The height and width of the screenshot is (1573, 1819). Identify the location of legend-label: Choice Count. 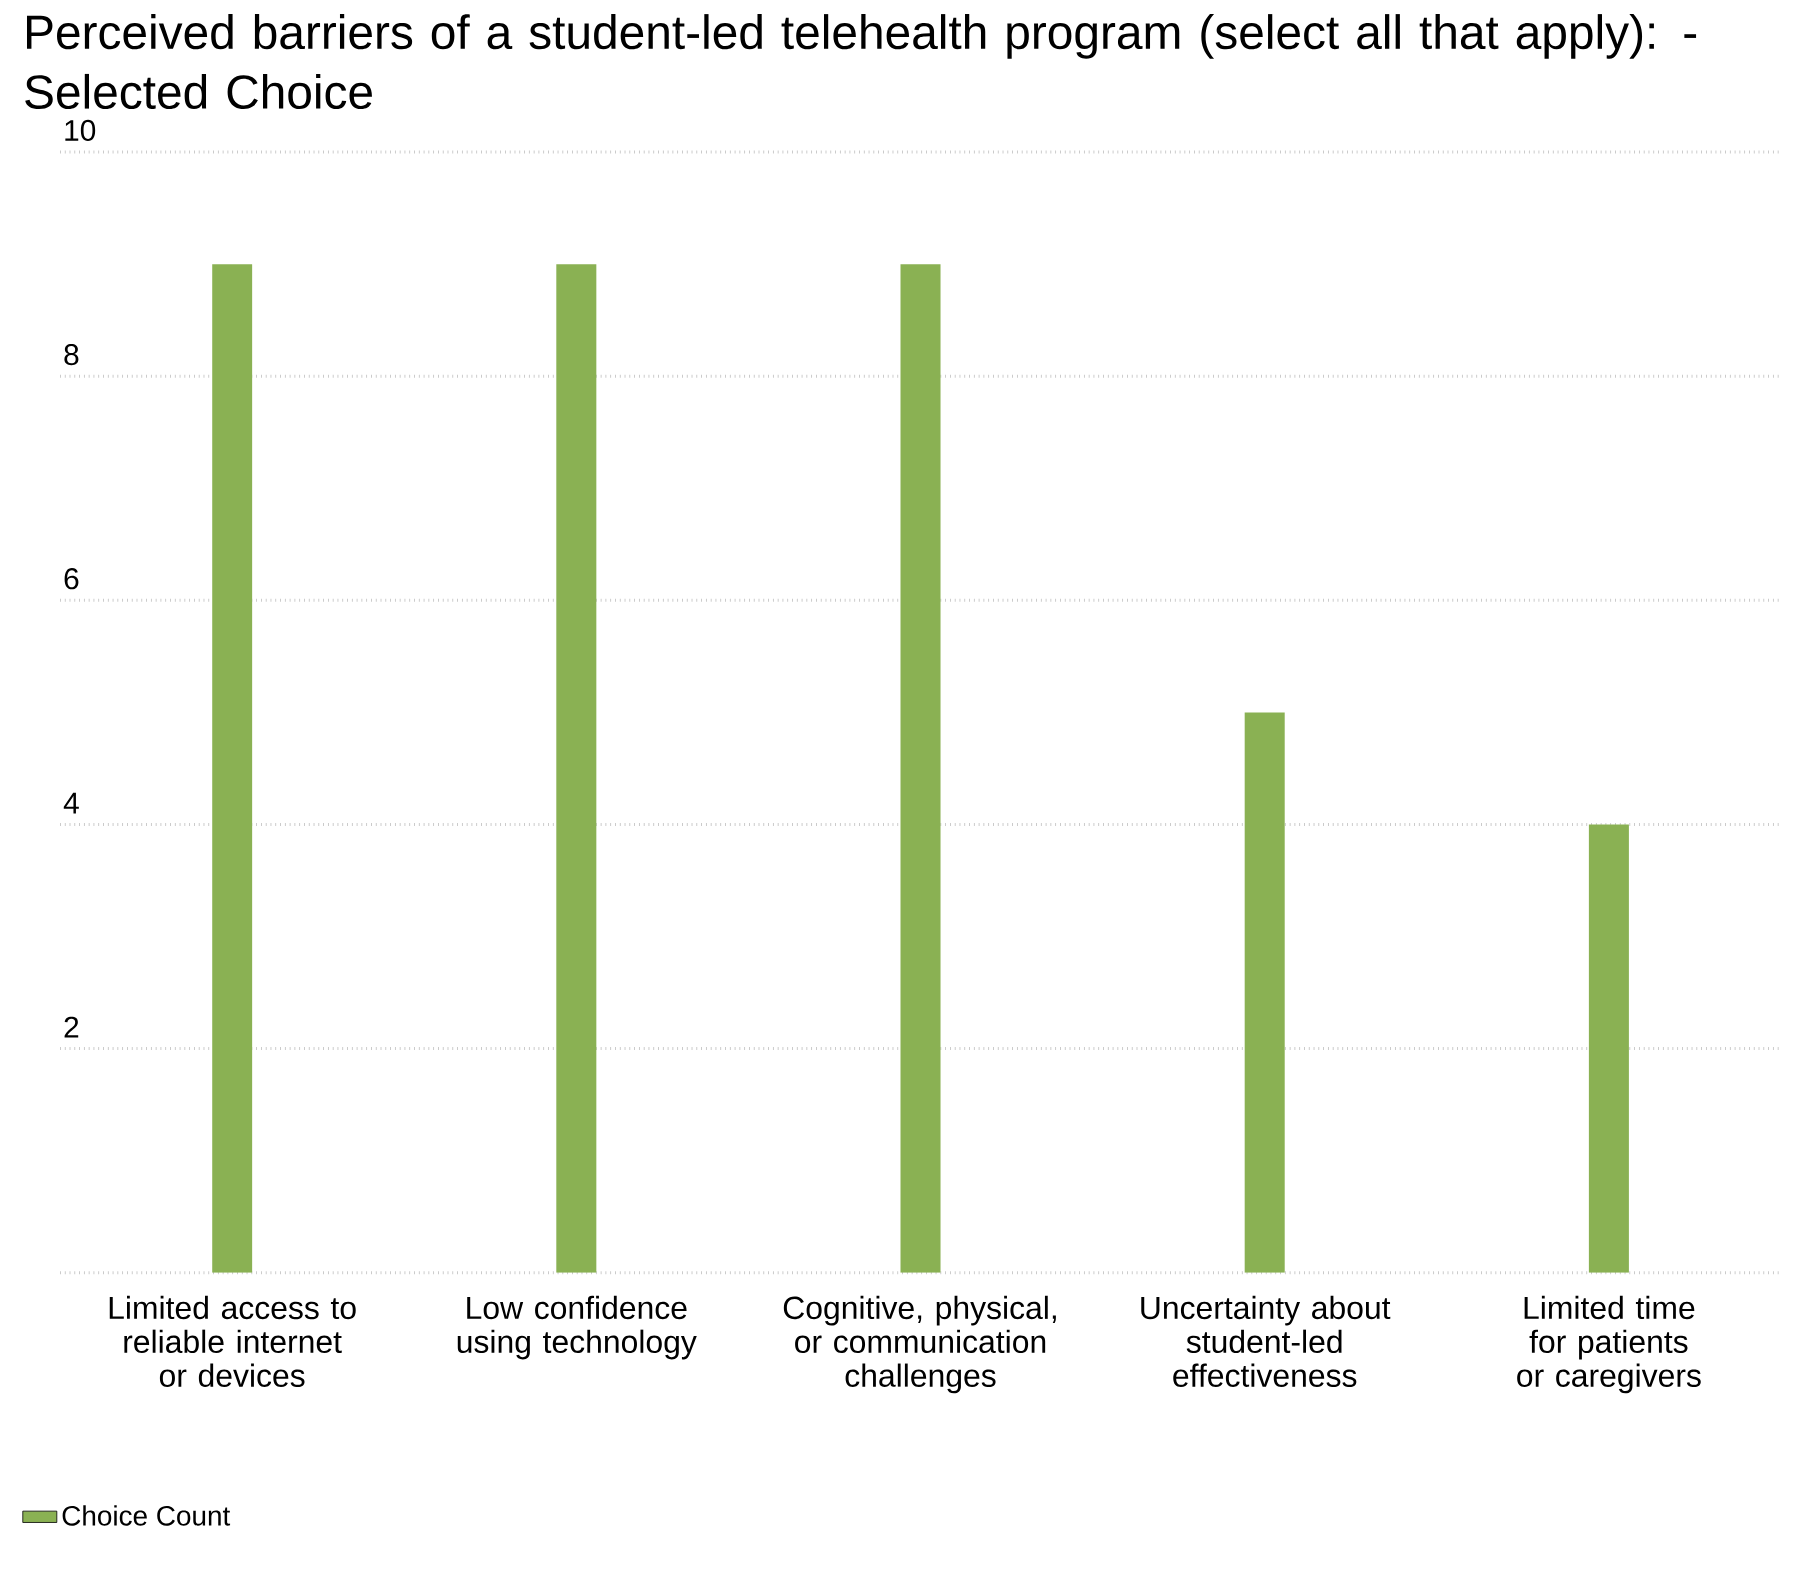
(146, 1515).